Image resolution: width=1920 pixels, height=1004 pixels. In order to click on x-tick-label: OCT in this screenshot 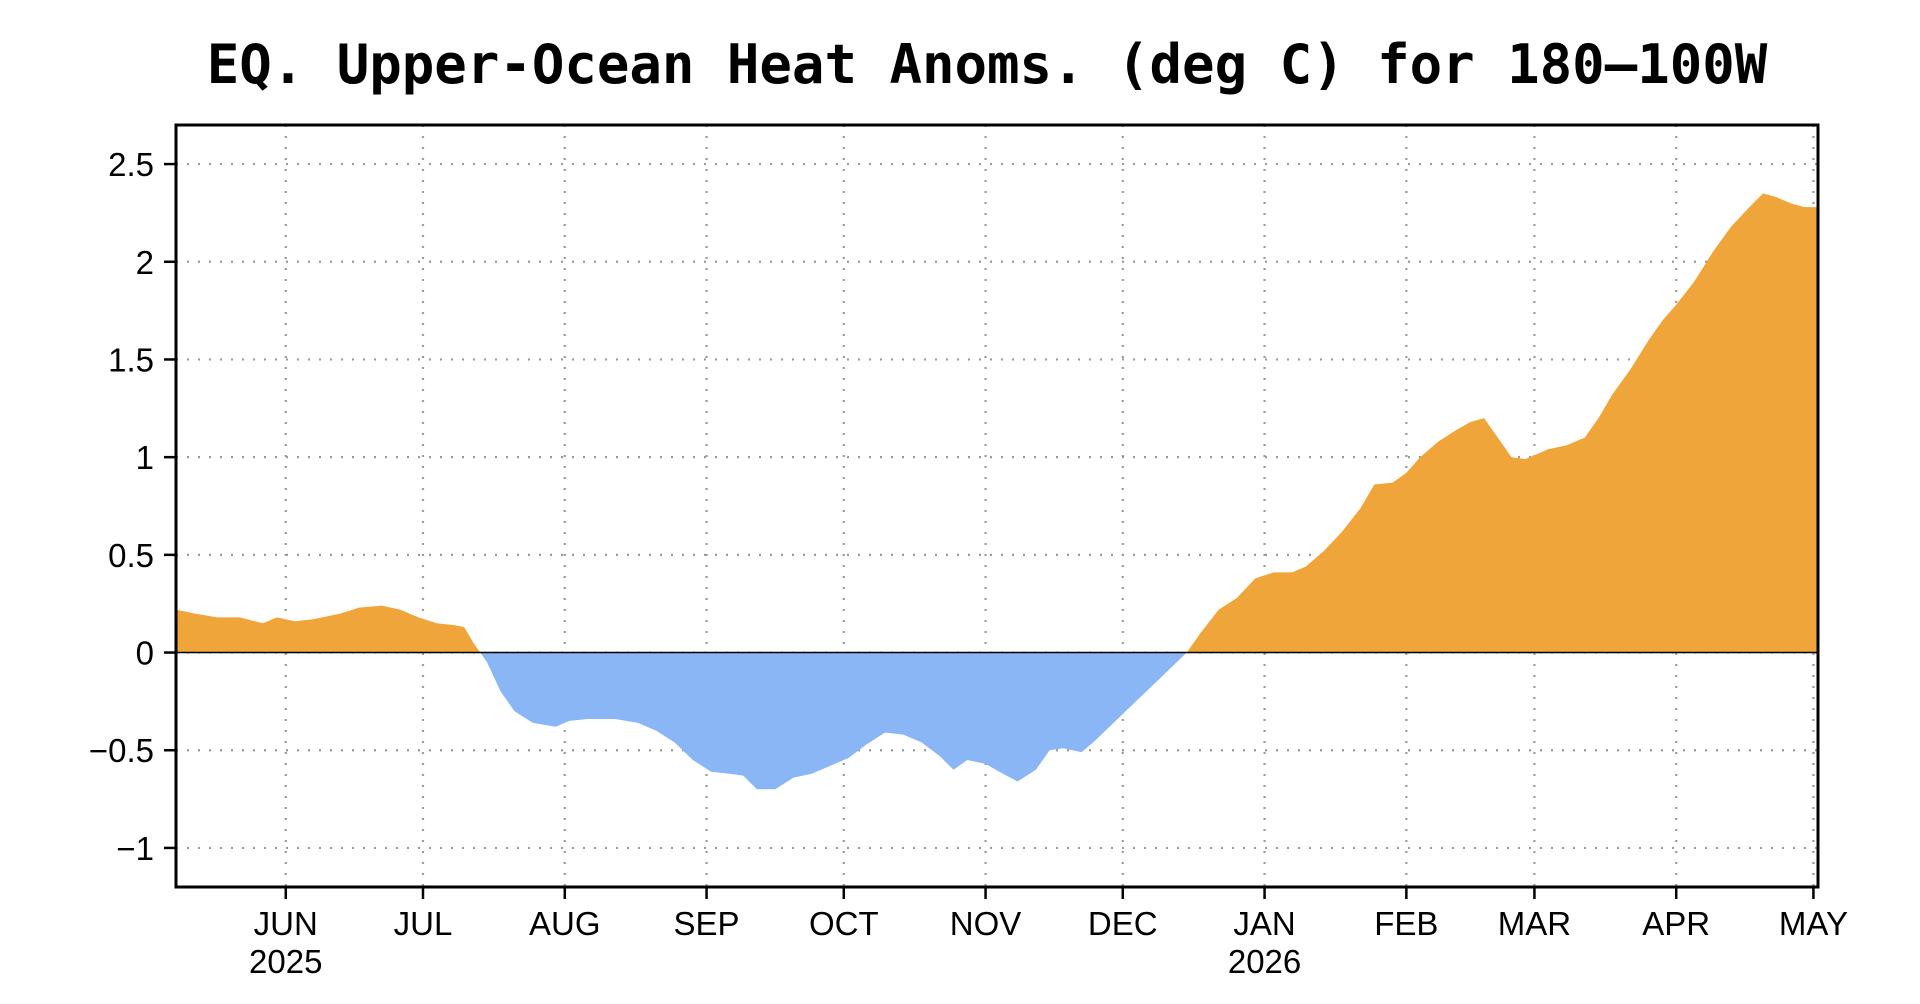, I will do `click(844, 923)`.